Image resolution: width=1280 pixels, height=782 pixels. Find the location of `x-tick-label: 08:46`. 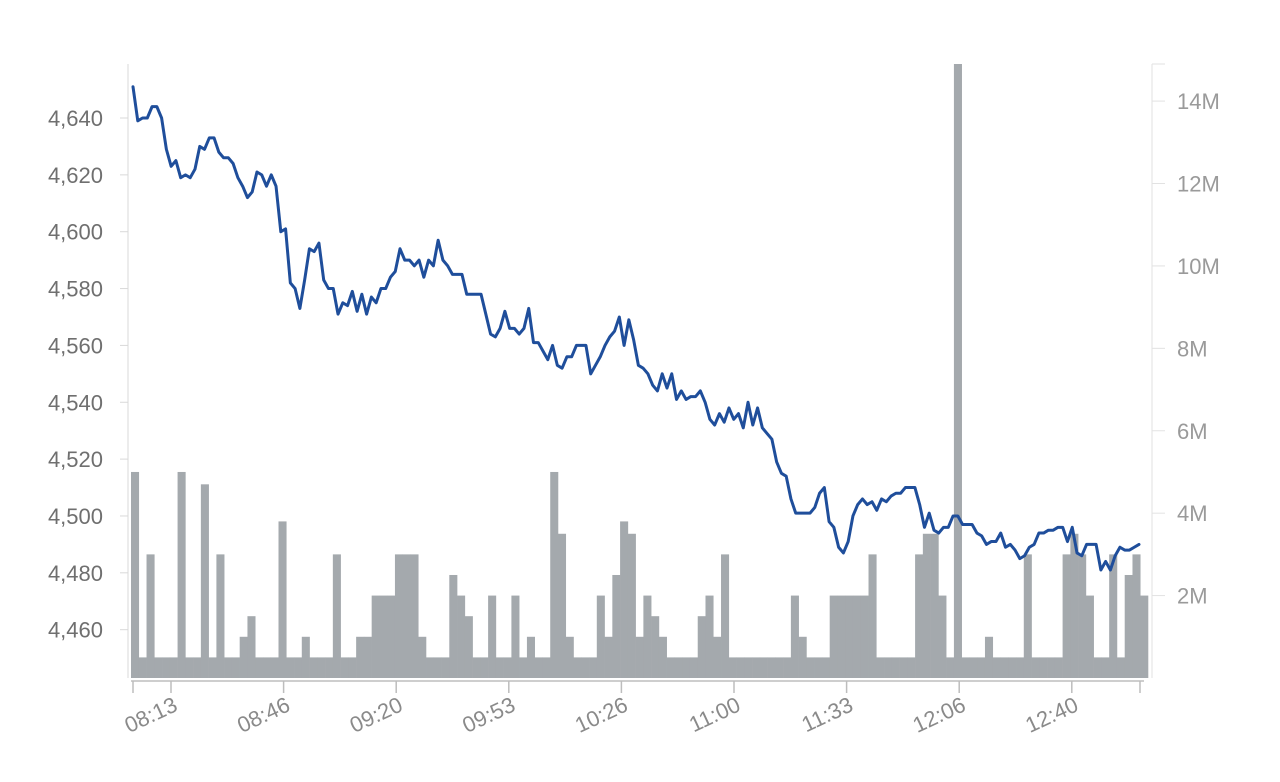

x-tick-label: 08:46 is located at coordinates (263, 715).